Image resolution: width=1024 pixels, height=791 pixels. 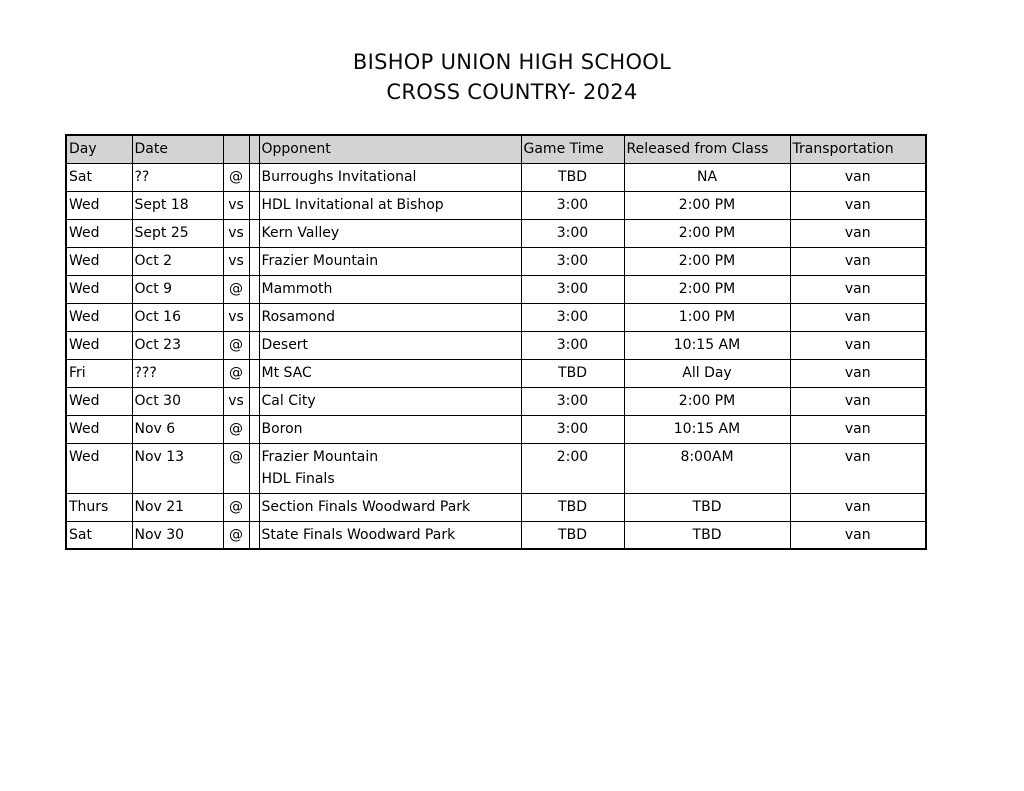 What do you see at coordinates (298, 316) in the screenshot?
I see `opponent-line-1: Rosamond` at bounding box center [298, 316].